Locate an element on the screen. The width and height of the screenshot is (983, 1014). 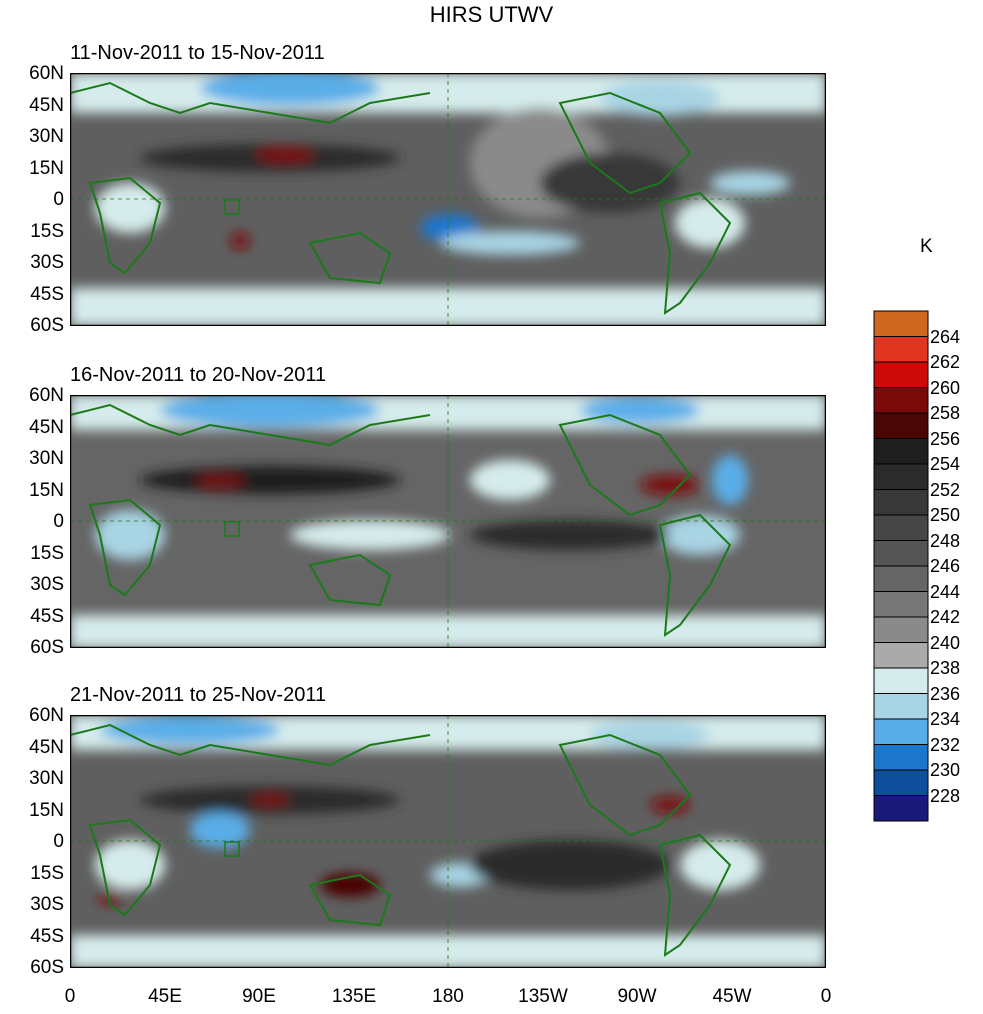
colorbar-label: 260 is located at coordinates (945, 387).